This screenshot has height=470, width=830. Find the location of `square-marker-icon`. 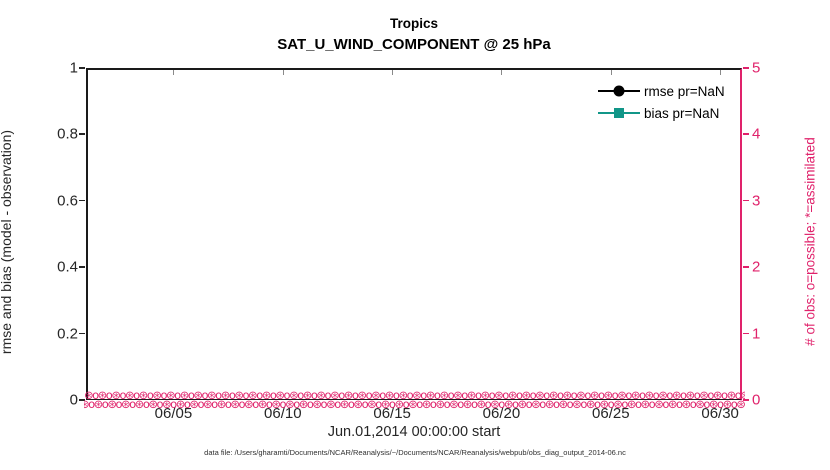

square-marker-icon is located at coordinates (619, 113).